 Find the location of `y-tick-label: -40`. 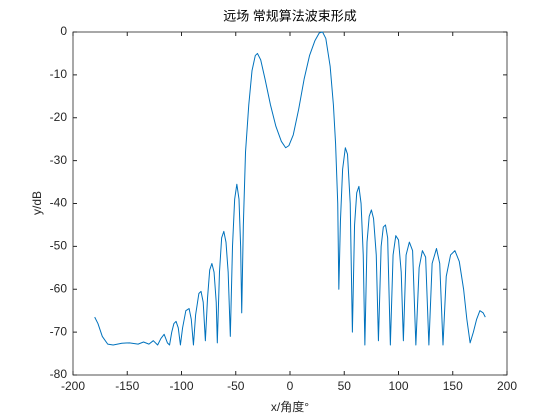

y-tick-label: -40 is located at coordinates (59, 203).